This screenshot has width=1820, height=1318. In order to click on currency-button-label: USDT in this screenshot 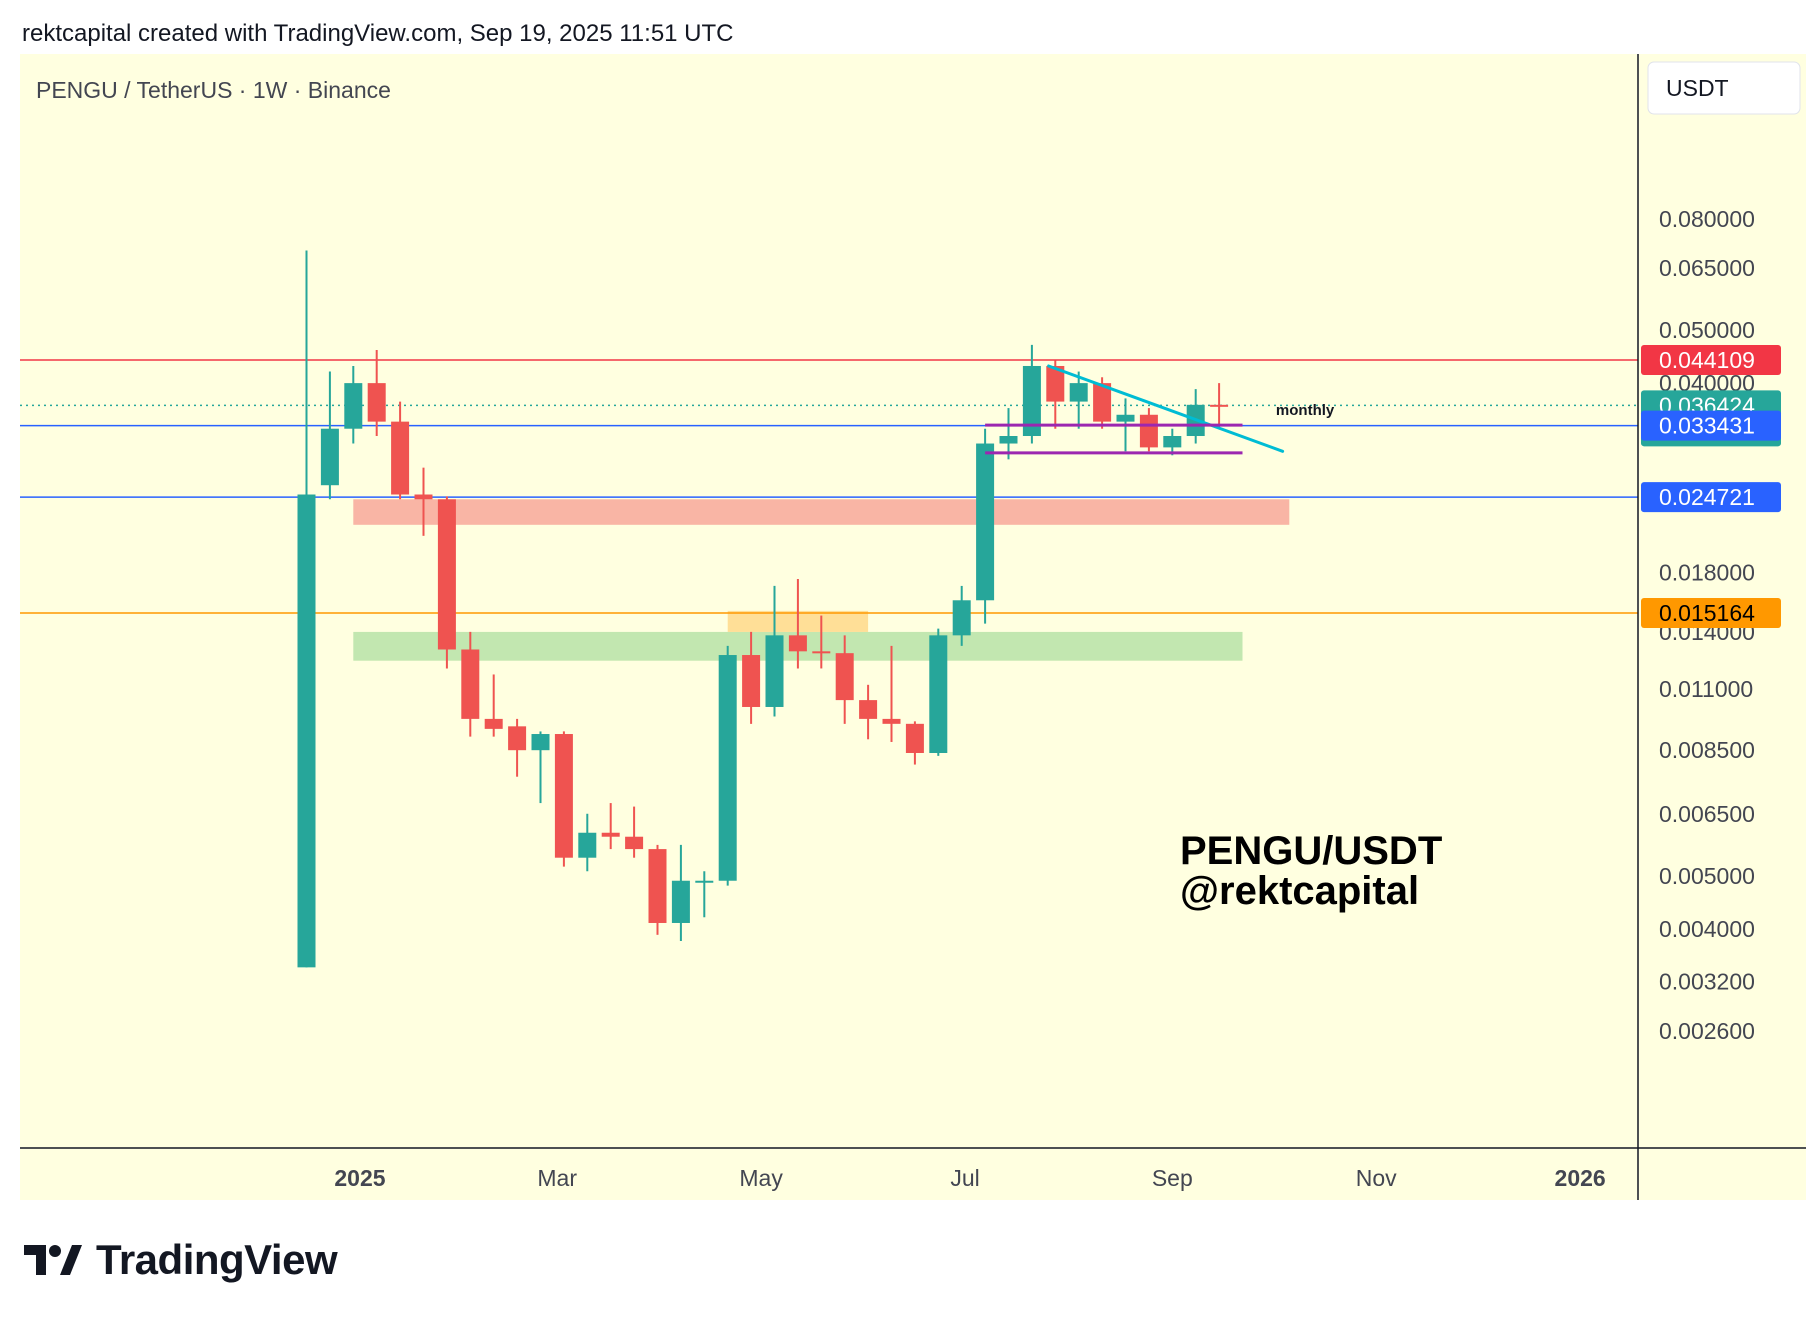, I will do `click(1697, 88)`.